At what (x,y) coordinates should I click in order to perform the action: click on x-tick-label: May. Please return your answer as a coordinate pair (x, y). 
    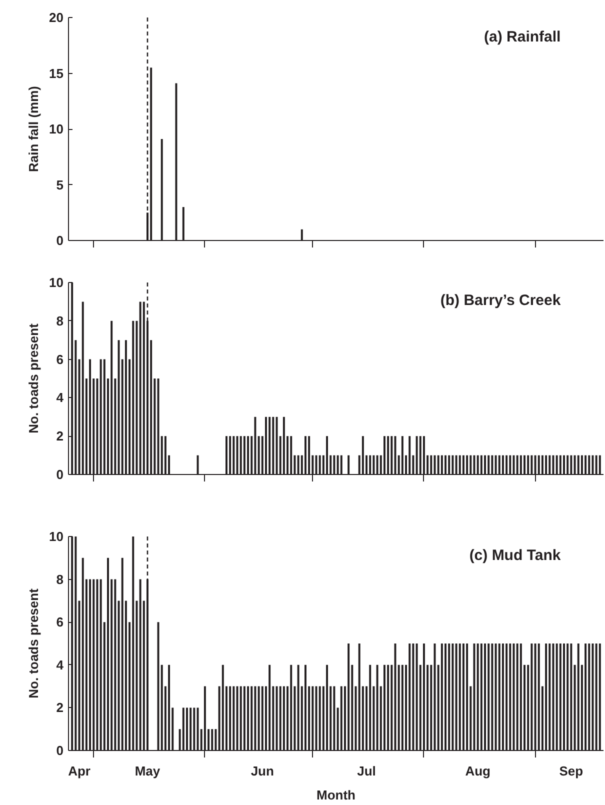
    Looking at the image, I should click on (147, 771).